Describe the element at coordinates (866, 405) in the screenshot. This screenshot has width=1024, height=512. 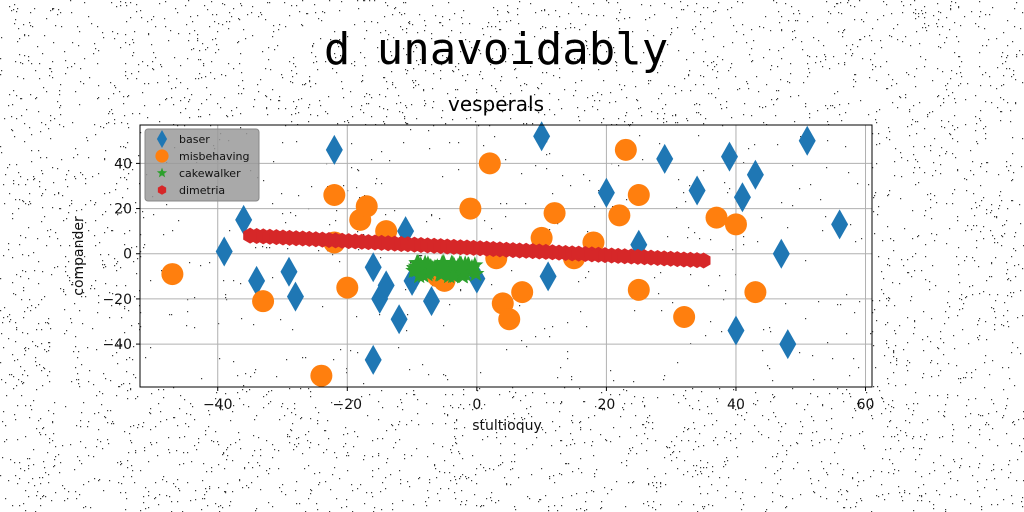
I see `x-tick-label: 60` at that location.